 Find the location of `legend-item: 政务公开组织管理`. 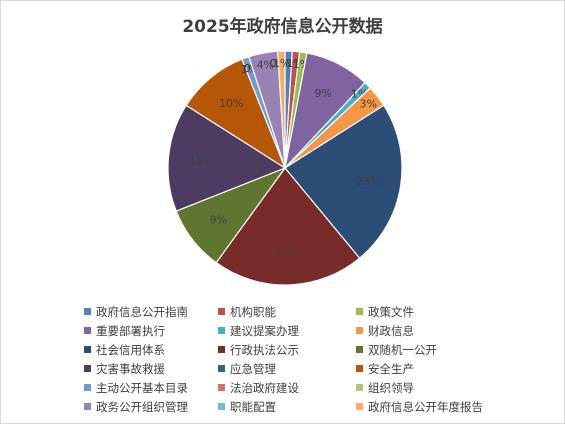

legend-item: 政务公开组织管理 is located at coordinates (151, 406).